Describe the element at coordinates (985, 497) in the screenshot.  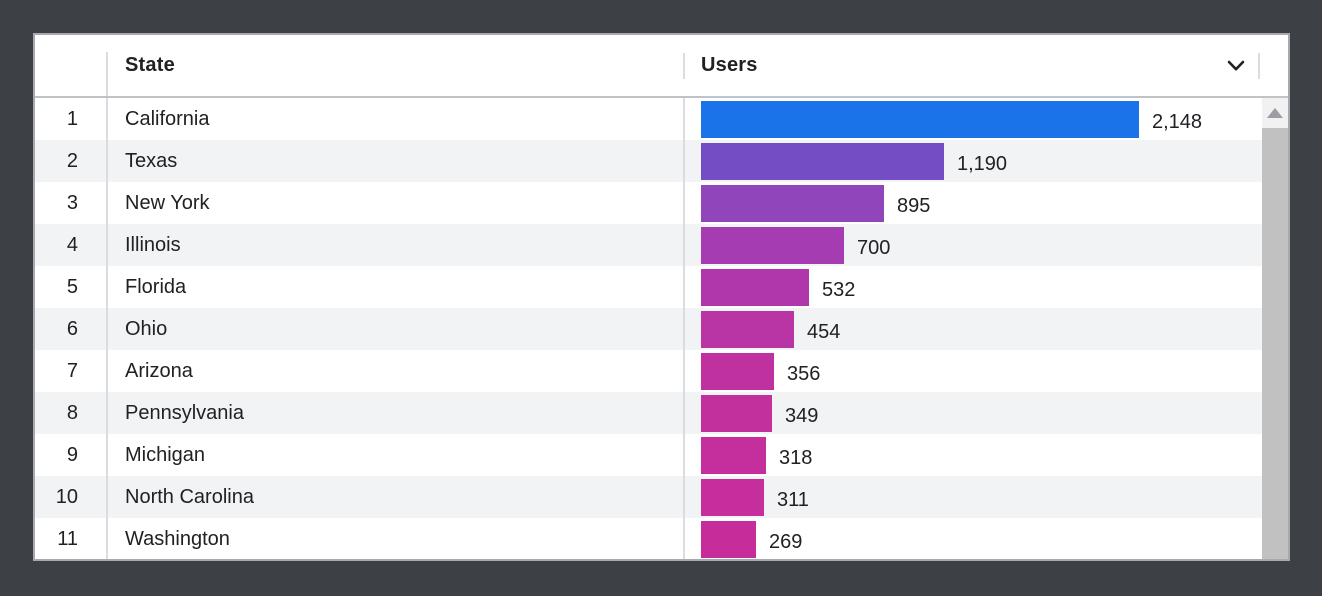
I see `users-cell: 311` at that location.